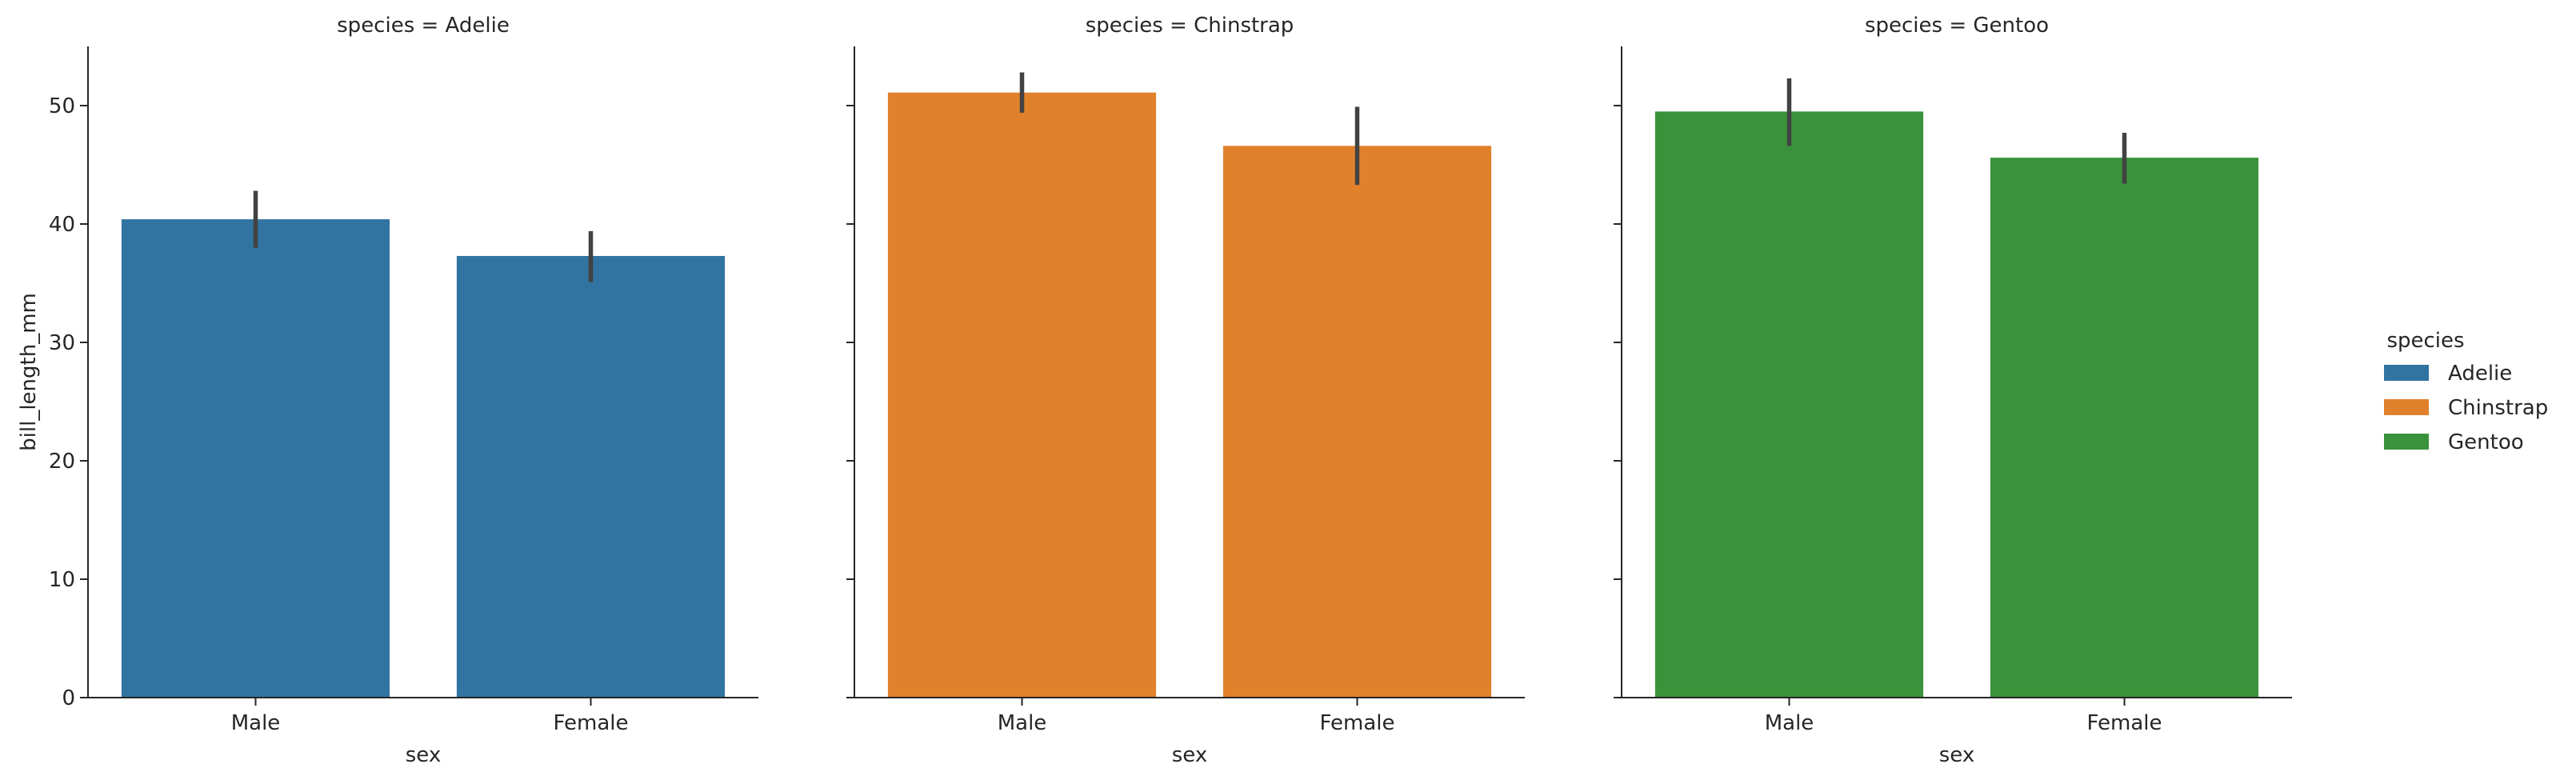 The image size is (2576, 784). What do you see at coordinates (423, 26) in the screenshot?
I see `panel-title: species = Adelie` at bounding box center [423, 26].